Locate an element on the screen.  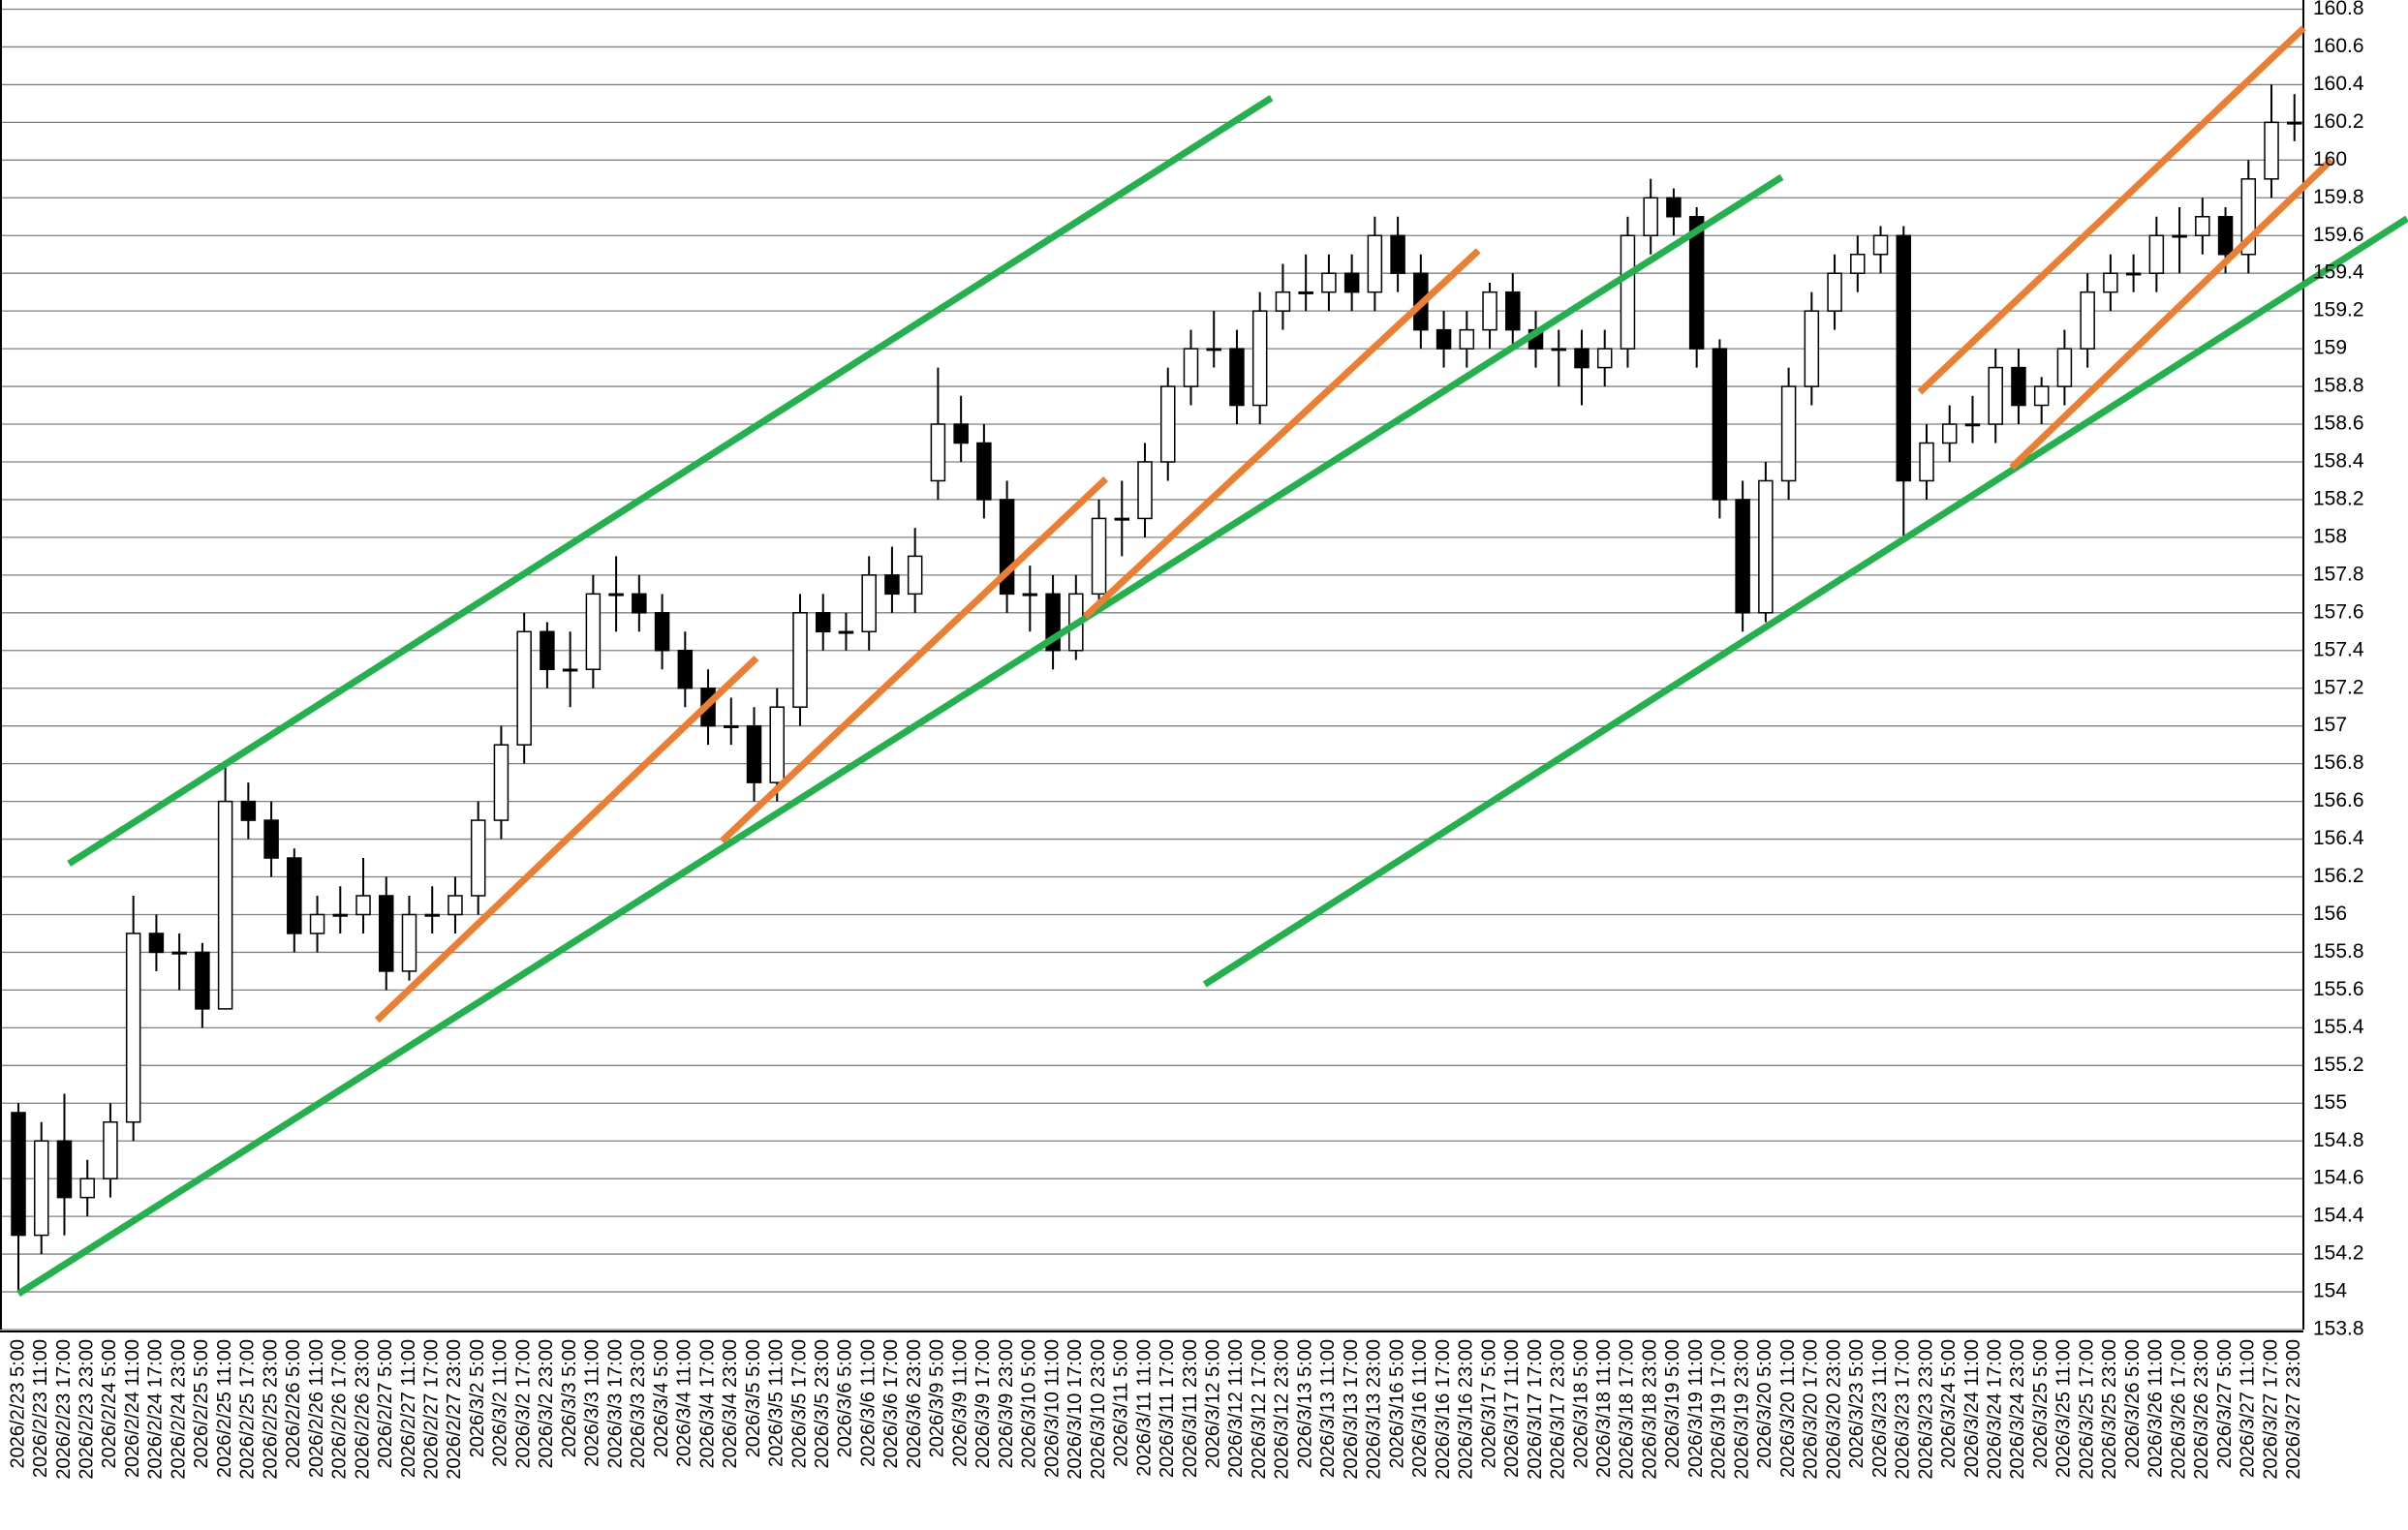
x-tick-label: 2026/3/3 17:00 is located at coordinates (615, 1404).